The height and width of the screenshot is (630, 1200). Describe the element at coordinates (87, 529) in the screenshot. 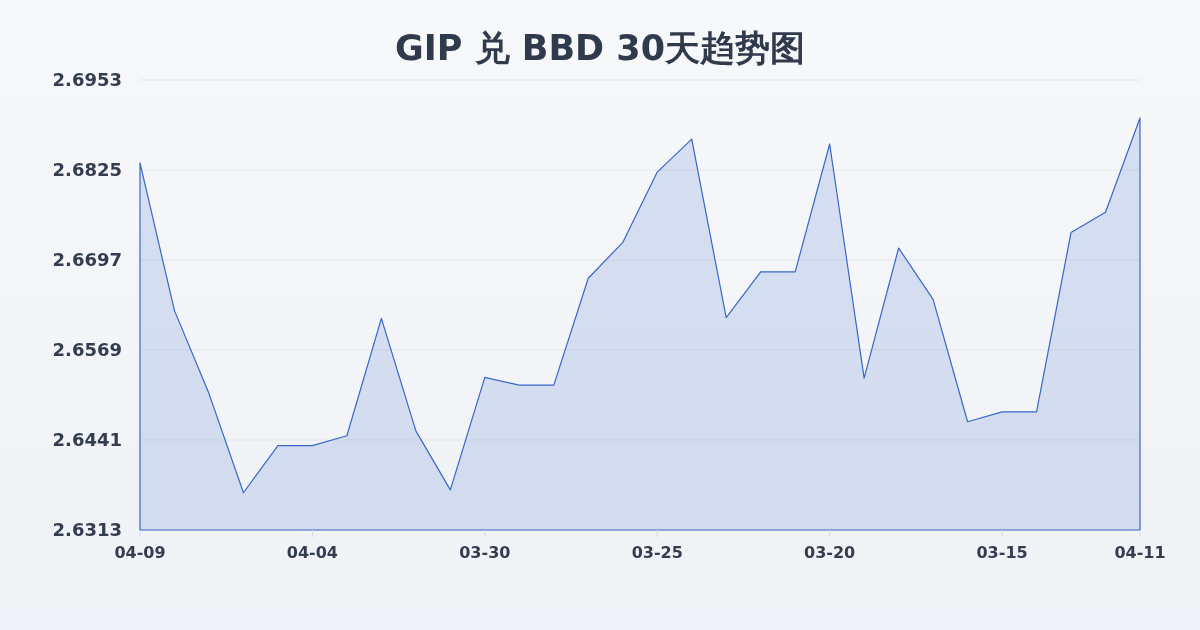

I see `y-tick-label: 2.6313` at that location.